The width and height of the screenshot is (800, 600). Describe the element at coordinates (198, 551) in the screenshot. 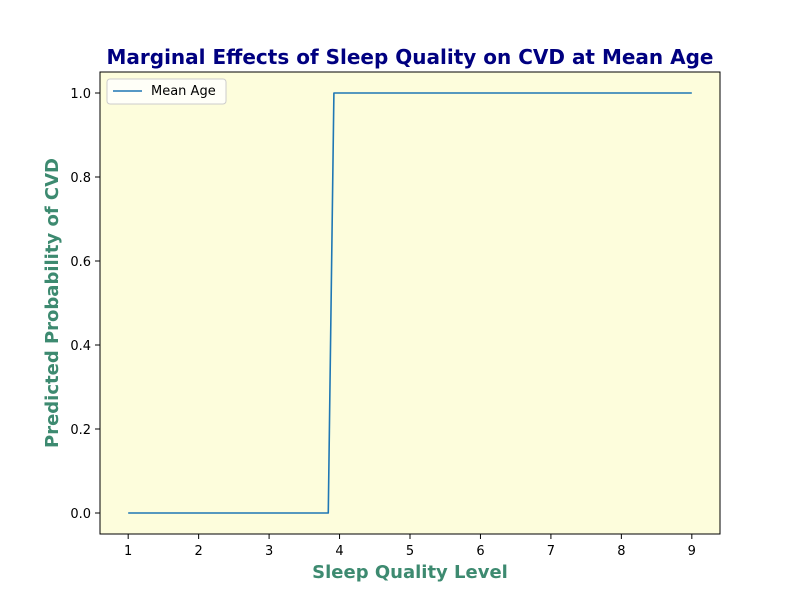

I see `x-tick-label: 2` at that location.